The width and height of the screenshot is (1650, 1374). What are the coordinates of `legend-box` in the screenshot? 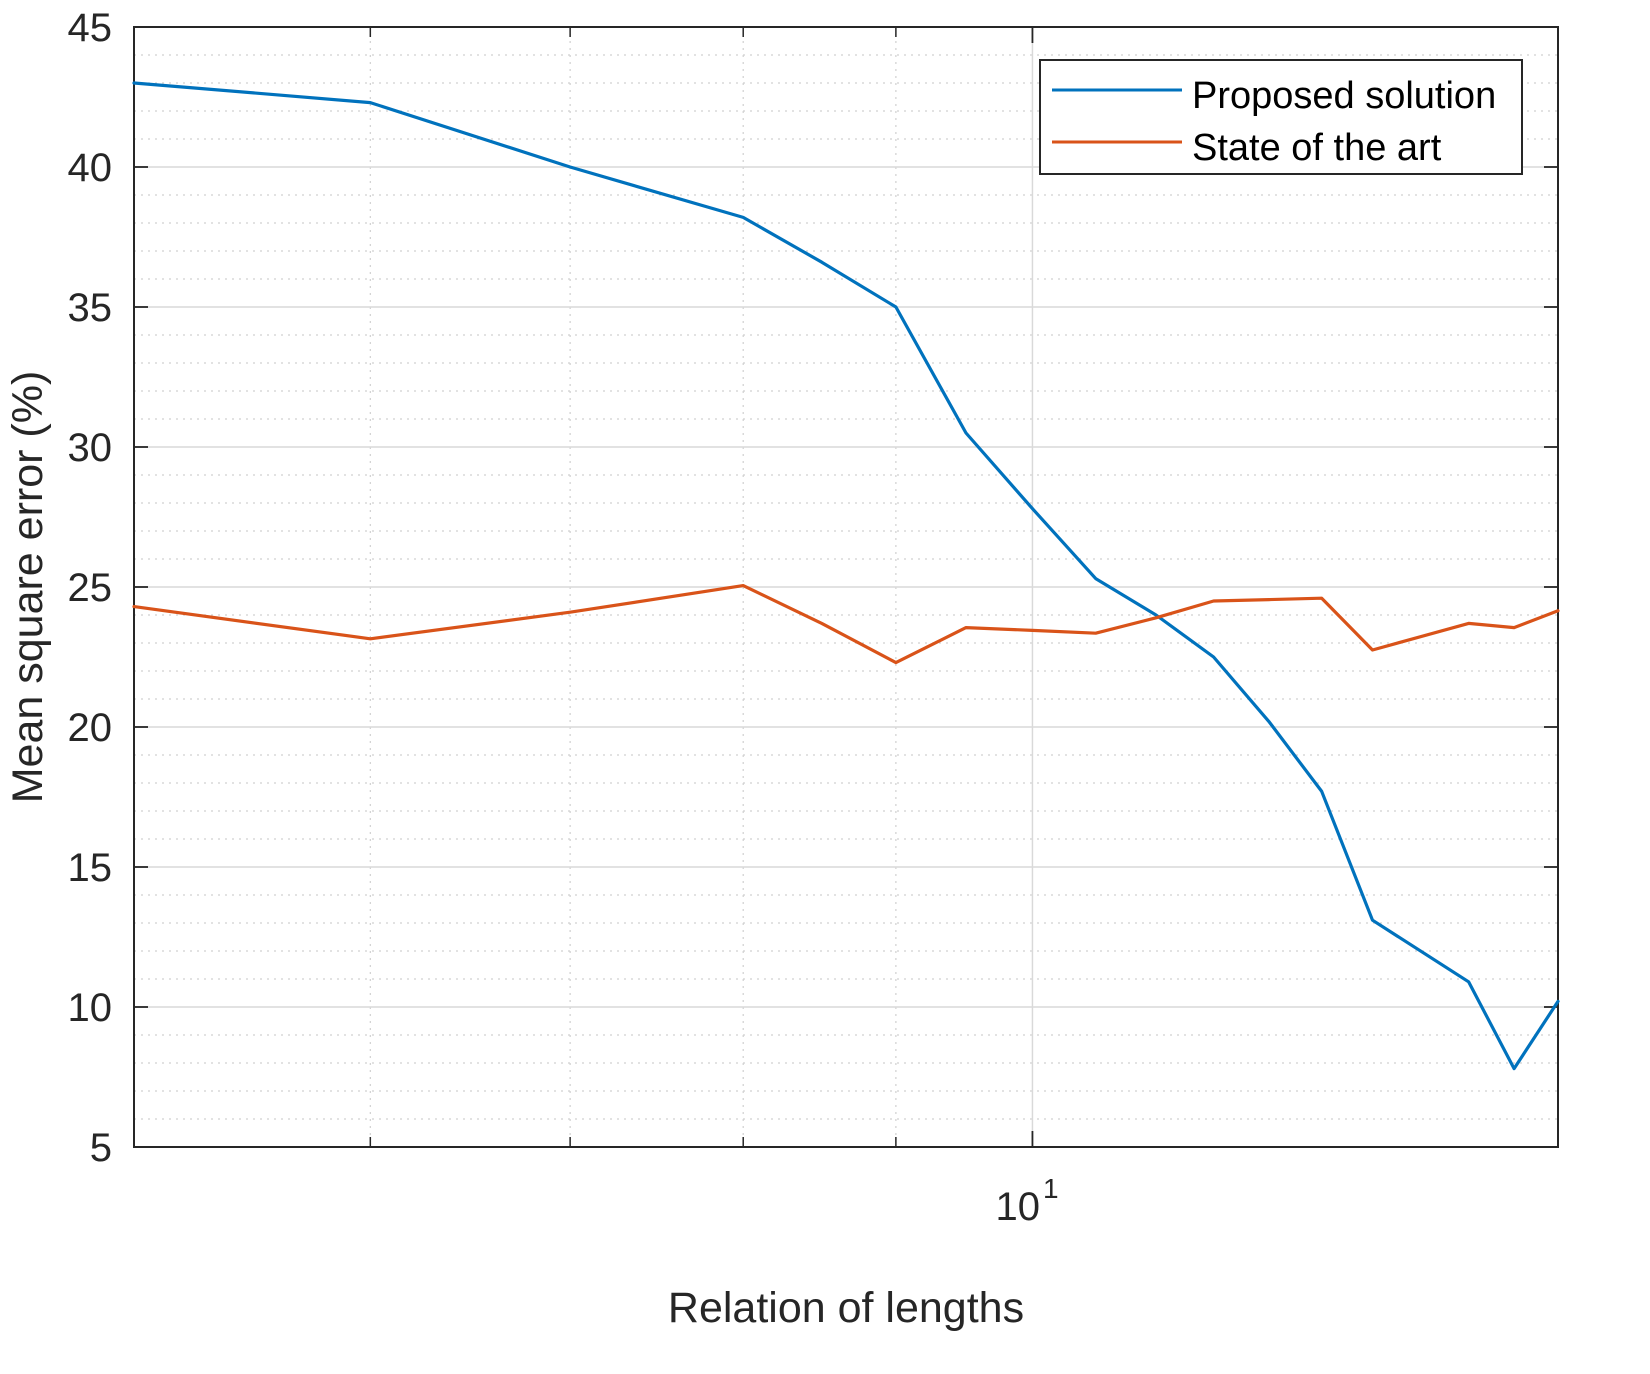 It's located at (1281, 117).